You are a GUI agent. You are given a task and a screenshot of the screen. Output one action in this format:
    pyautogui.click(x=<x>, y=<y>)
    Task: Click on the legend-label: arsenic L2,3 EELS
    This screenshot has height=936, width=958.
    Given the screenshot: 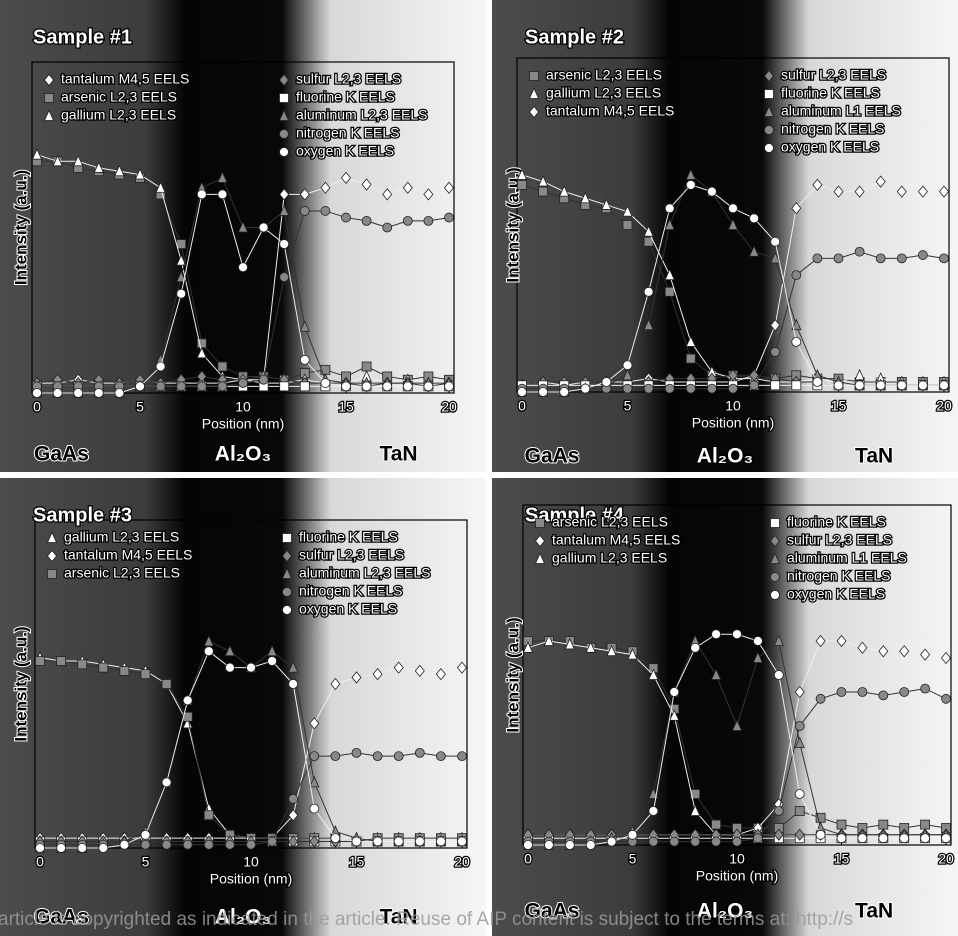 What is the action you would take?
    pyautogui.click(x=610, y=522)
    